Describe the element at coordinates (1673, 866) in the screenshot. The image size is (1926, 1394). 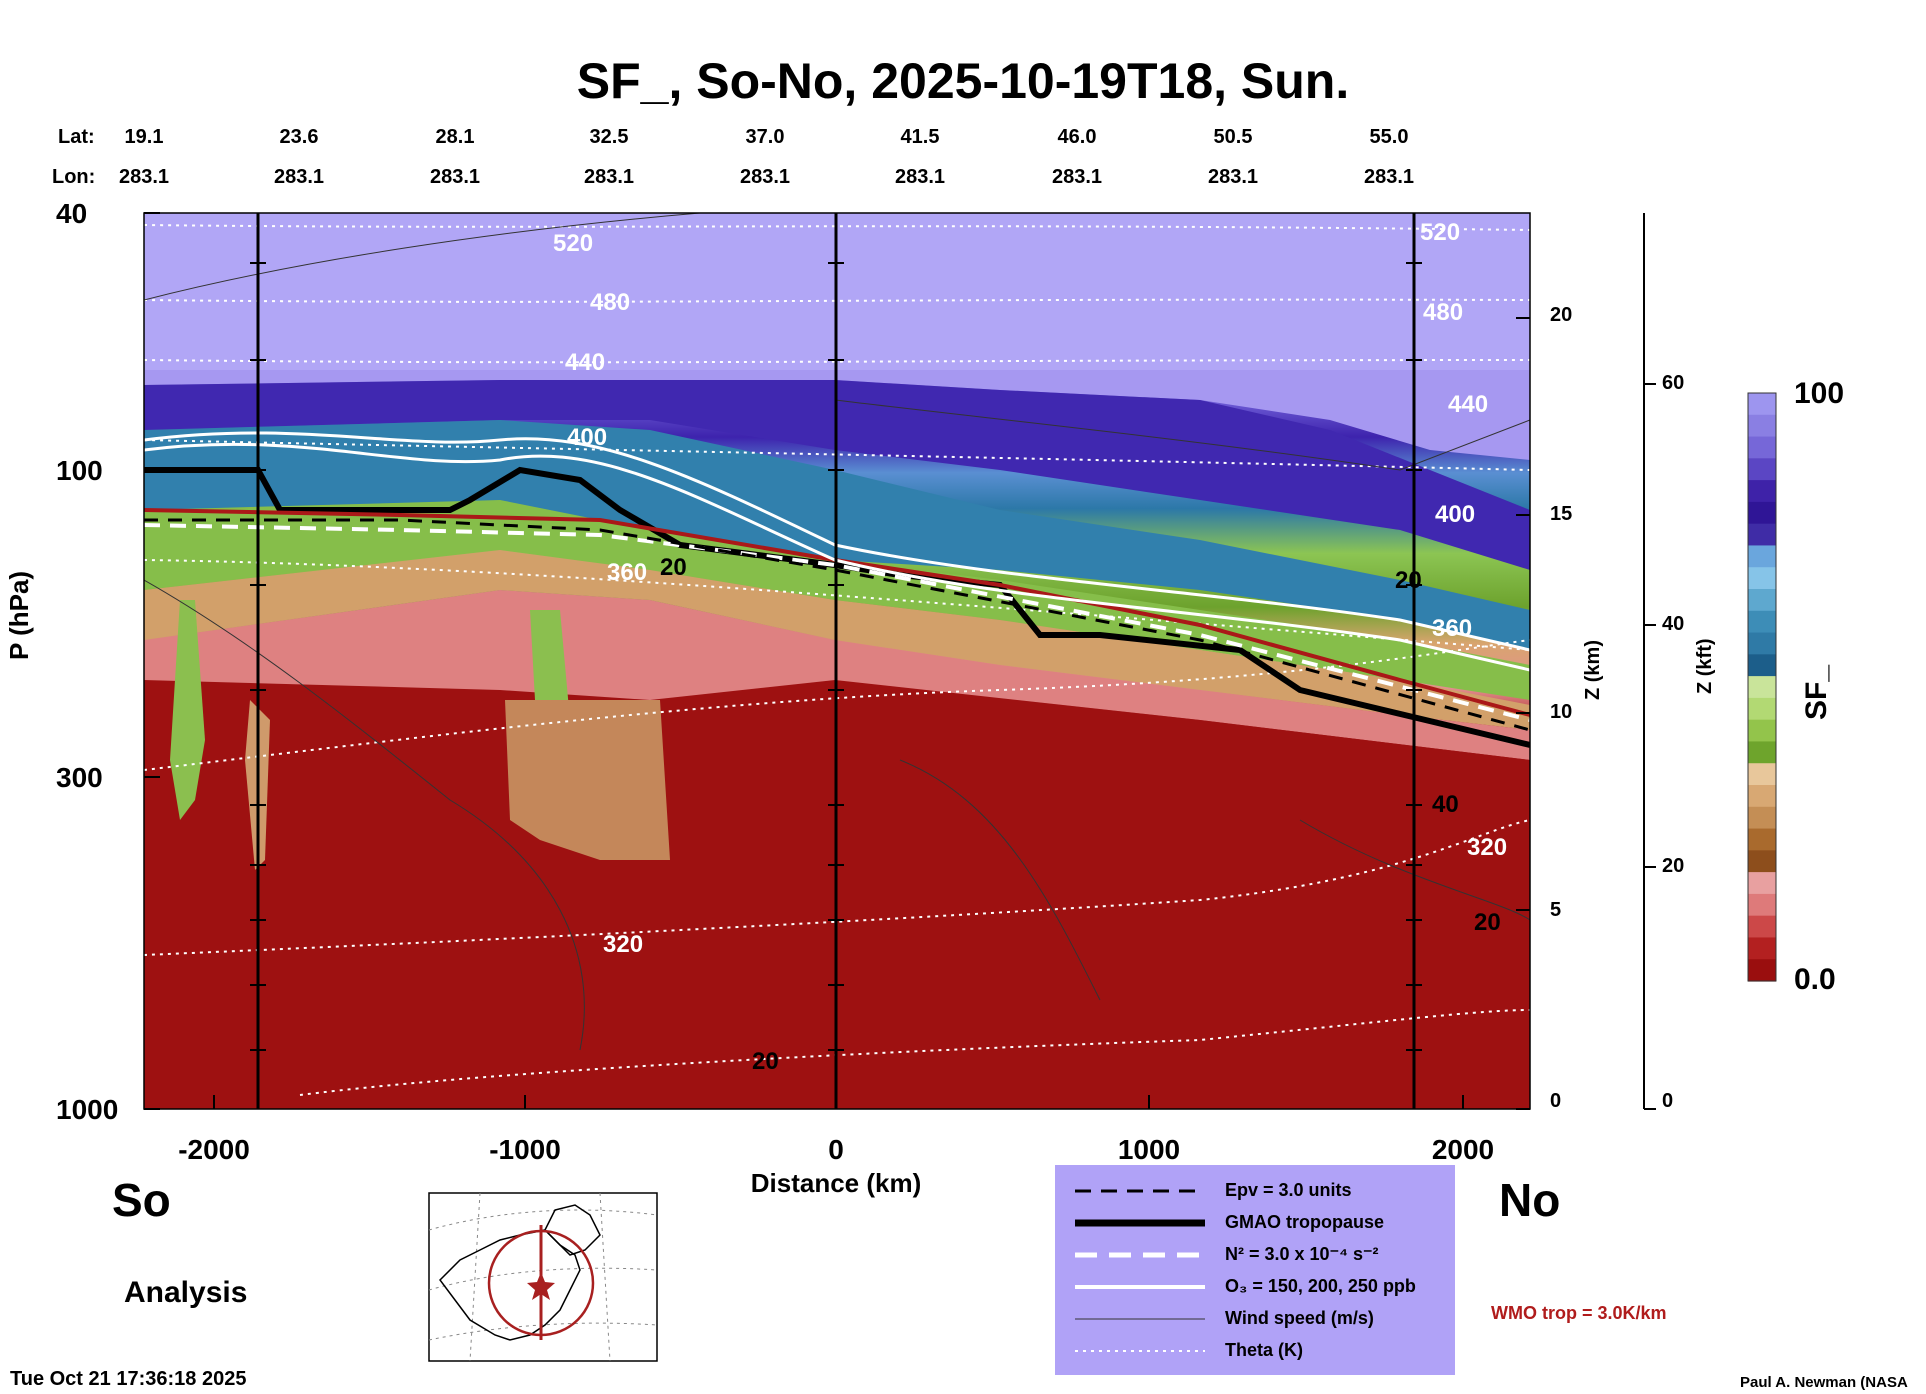
I see `zkft-tick-20: 20` at that location.